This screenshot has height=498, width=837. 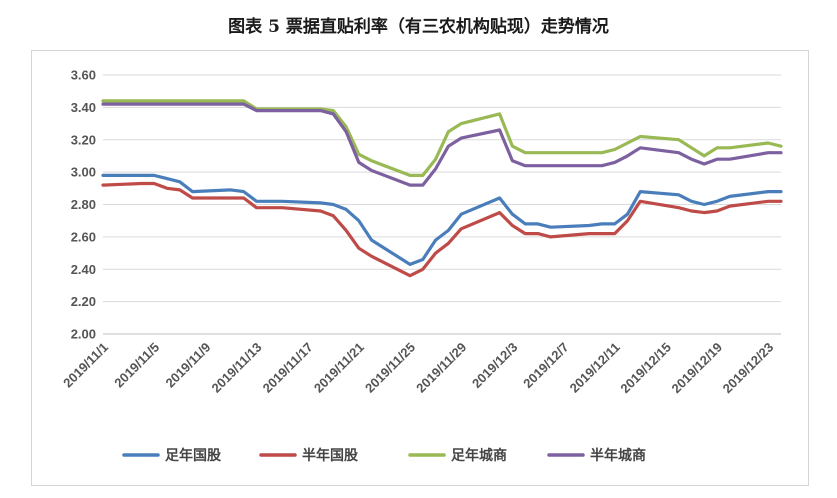 What do you see at coordinates (83, 204) in the screenshot?
I see `y-tick-label: 2.80` at bounding box center [83, 204].